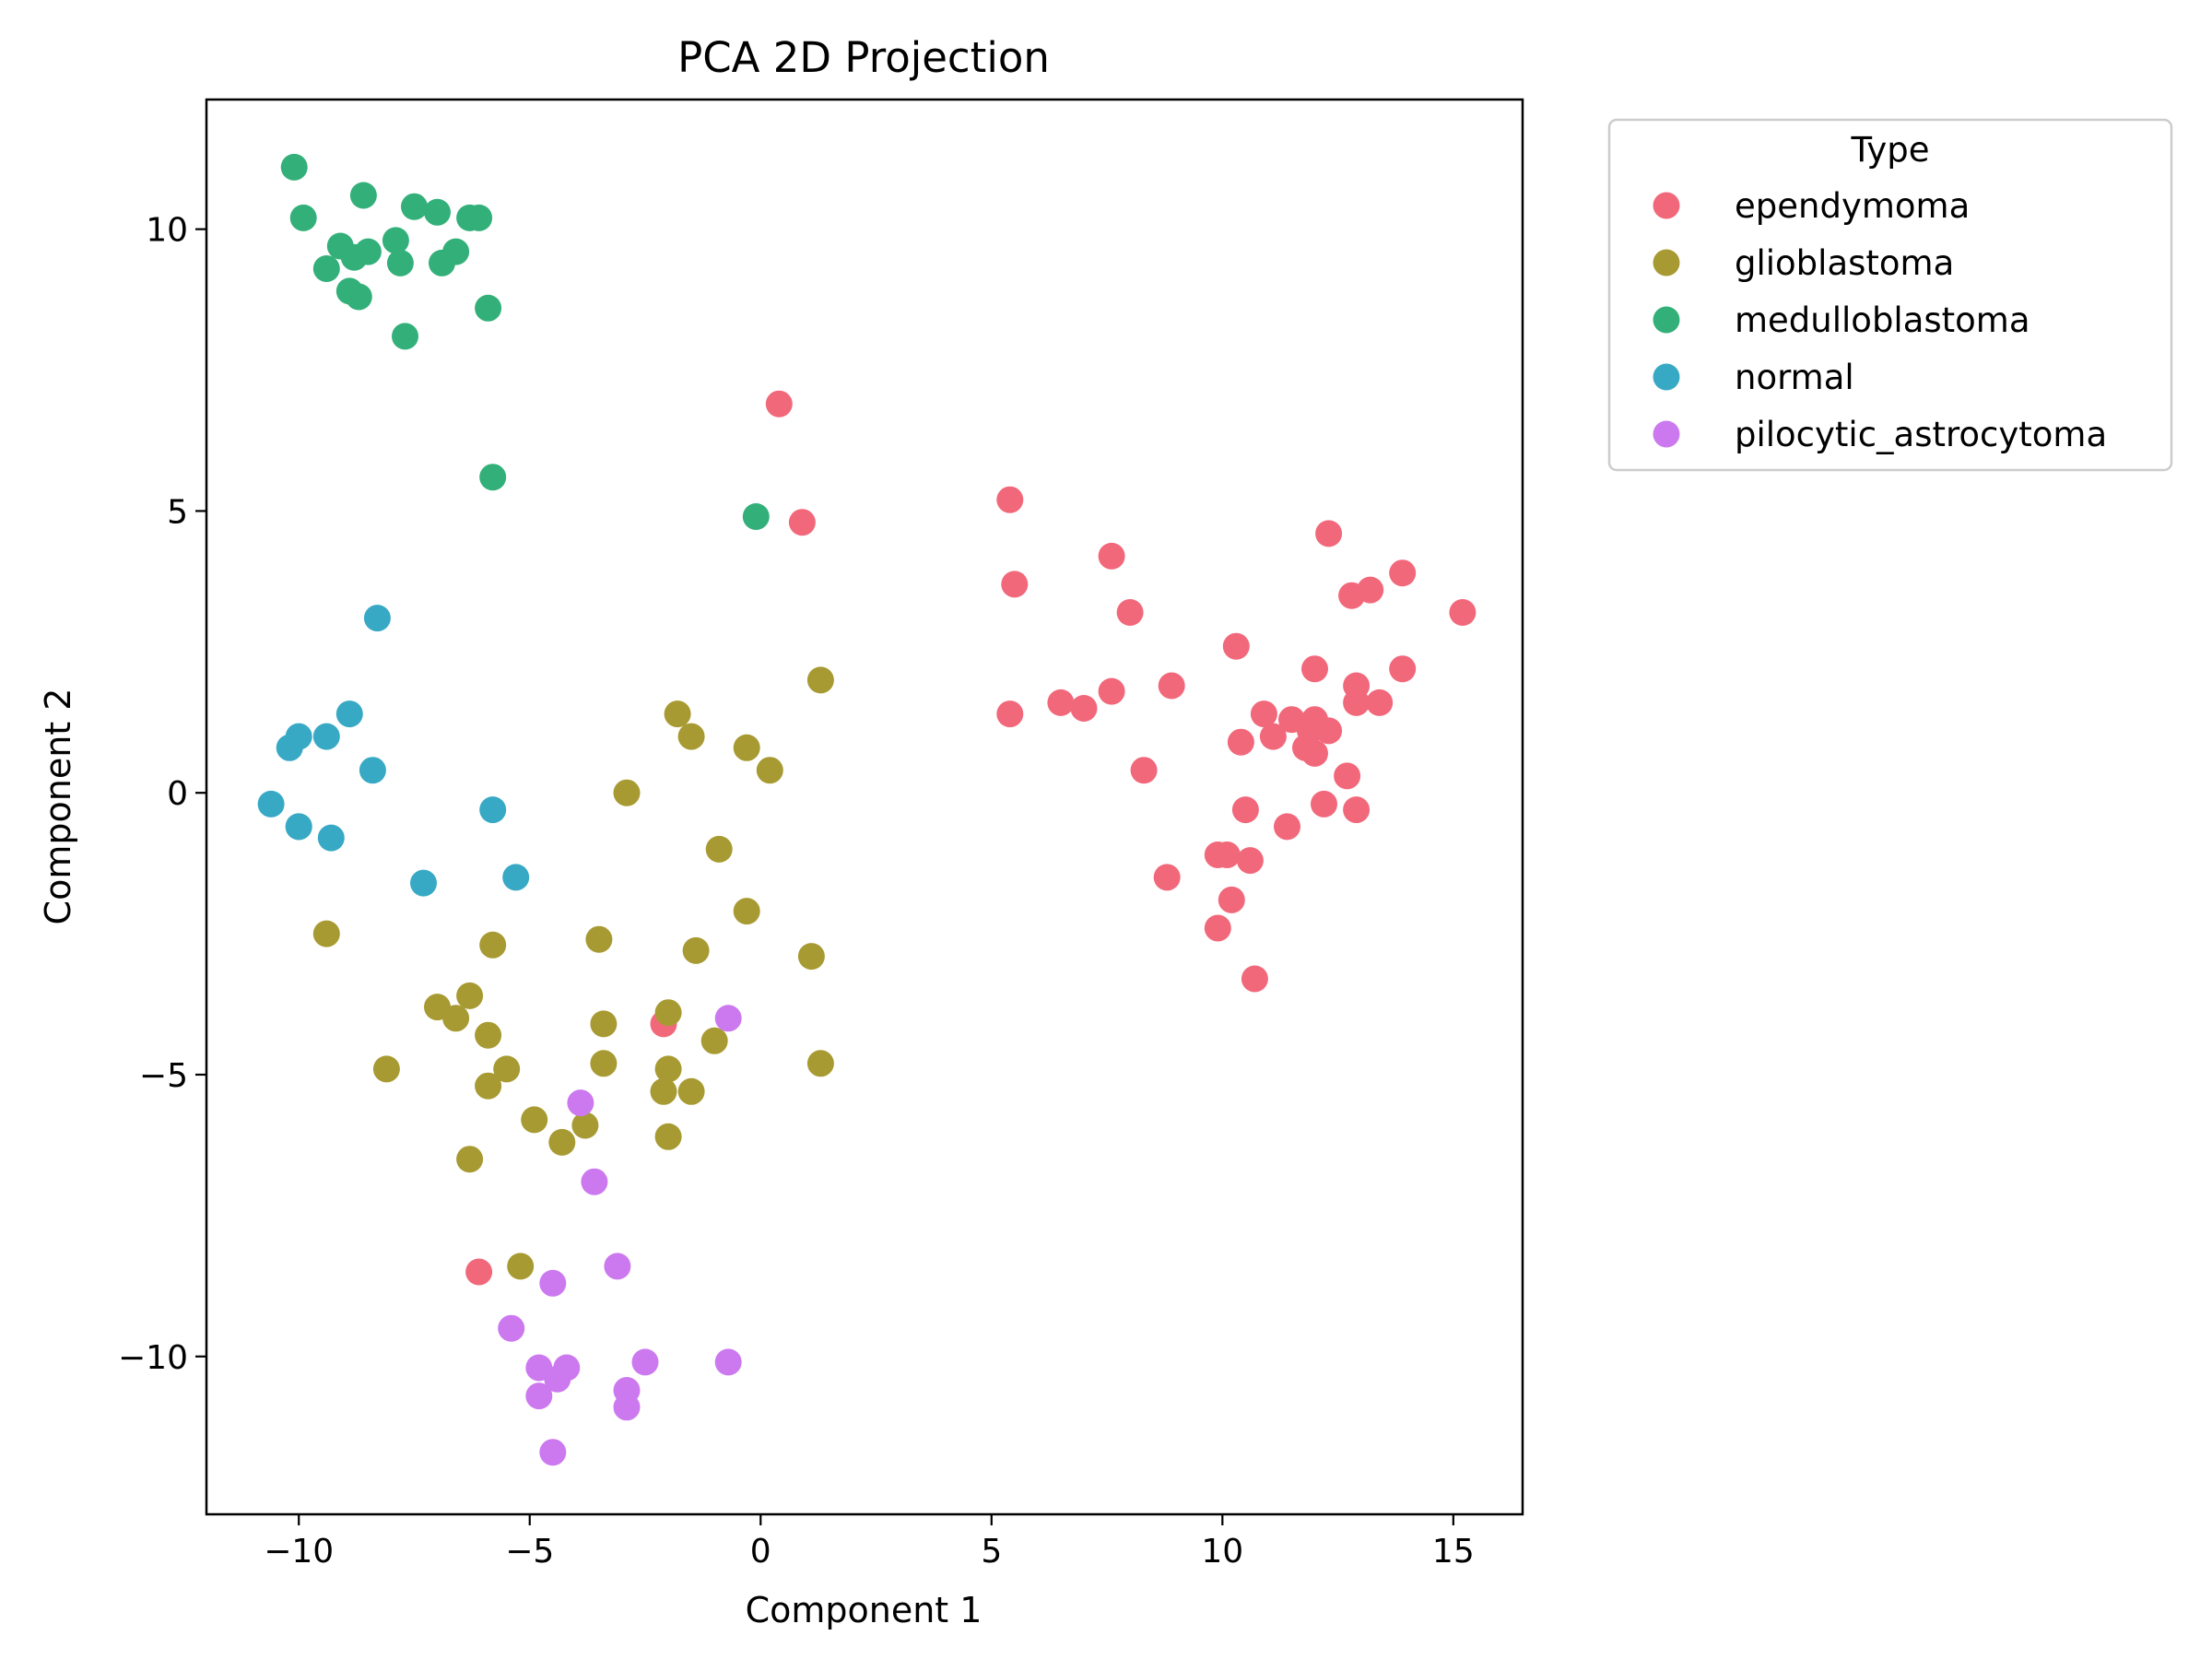  Describe the element at coordinates (620, 1235) in the screenshot. I see `series-pilocytic_astrocytoma` at that location.